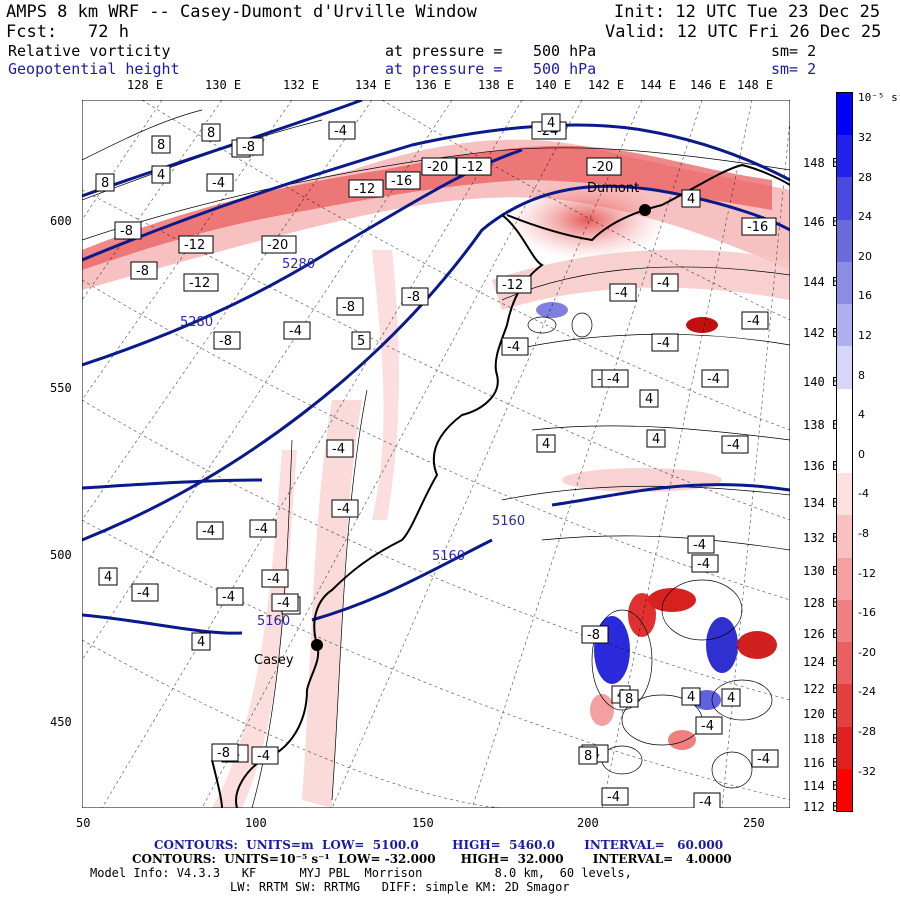  Describe the element at coordinates (277, 245) in the screenshot. I see `svg-text: -20` at that location.